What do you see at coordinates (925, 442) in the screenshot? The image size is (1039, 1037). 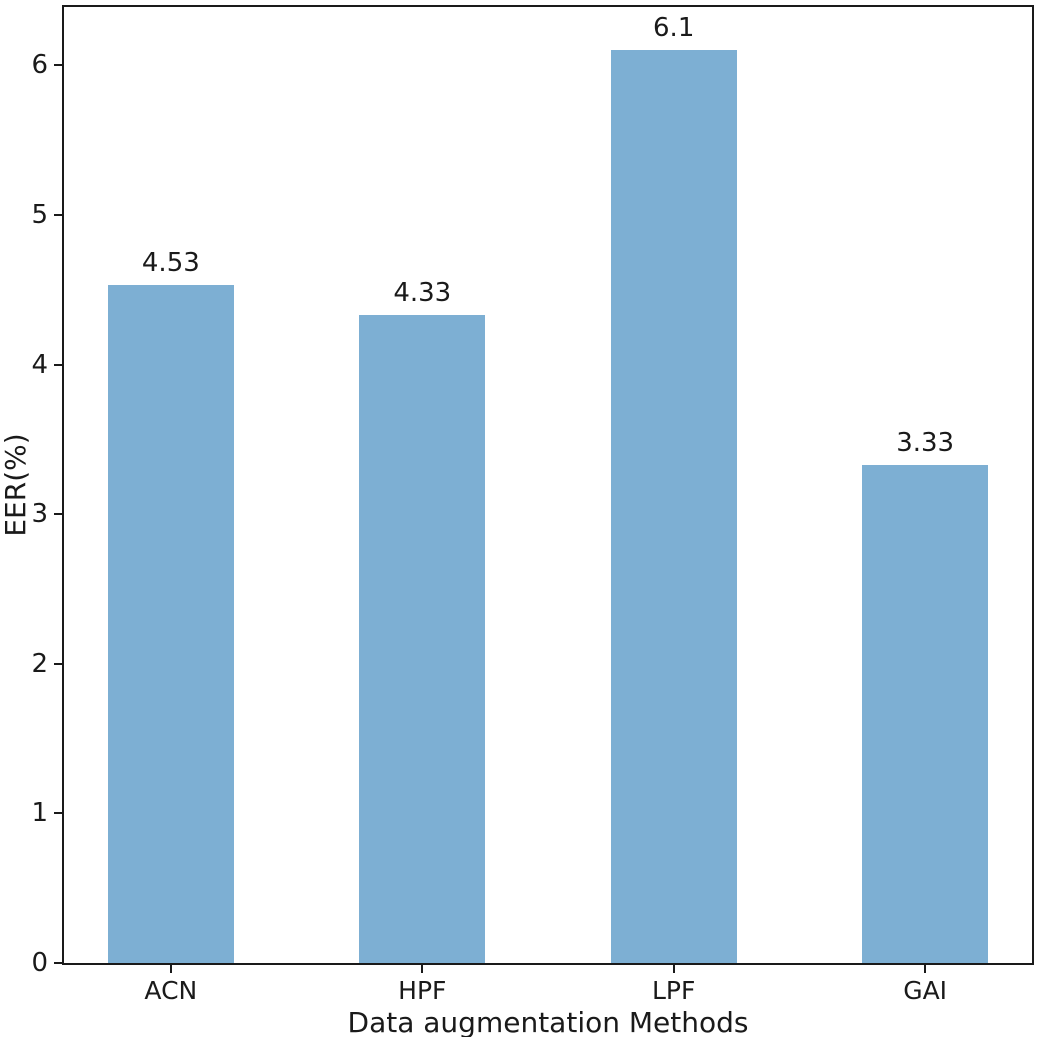 I see `bar-value-label: 3.33` at bounding box center [925, 442].